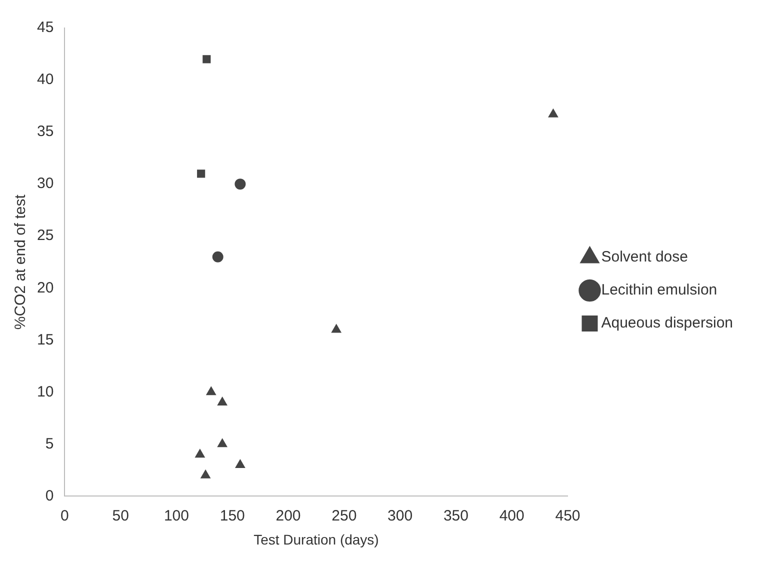 This screenshot has width=763, height=567. I want to click on x-tick-label: 50, so click(120, 515).